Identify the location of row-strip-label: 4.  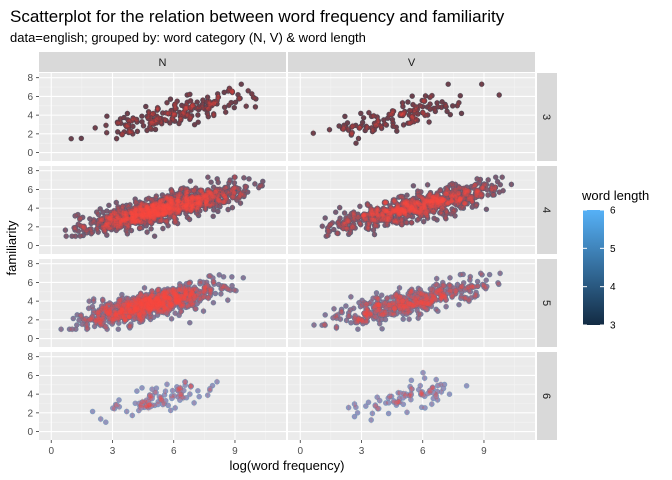
(546, 210).